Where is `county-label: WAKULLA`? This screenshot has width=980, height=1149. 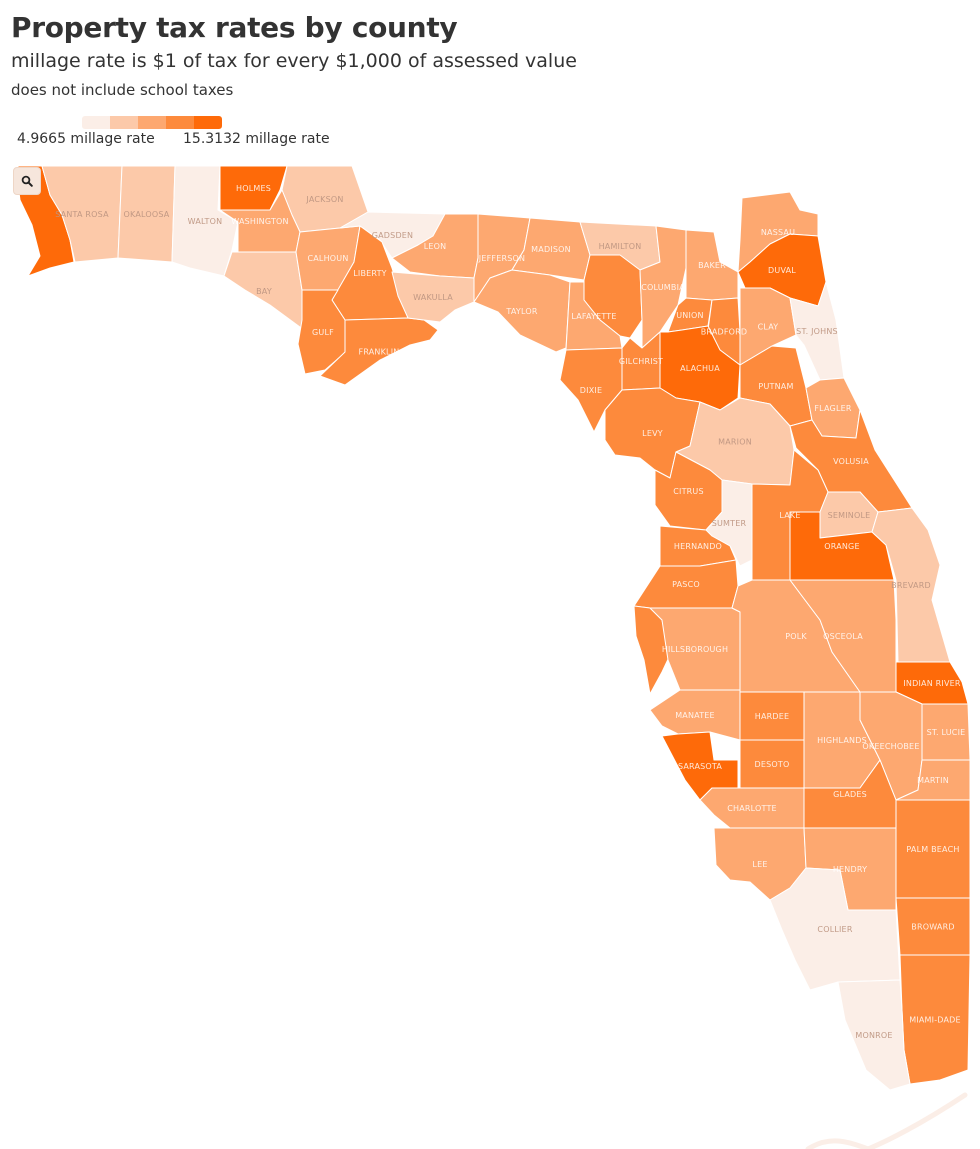
county-label: WAKULLA is located at coordinates (433, 297).